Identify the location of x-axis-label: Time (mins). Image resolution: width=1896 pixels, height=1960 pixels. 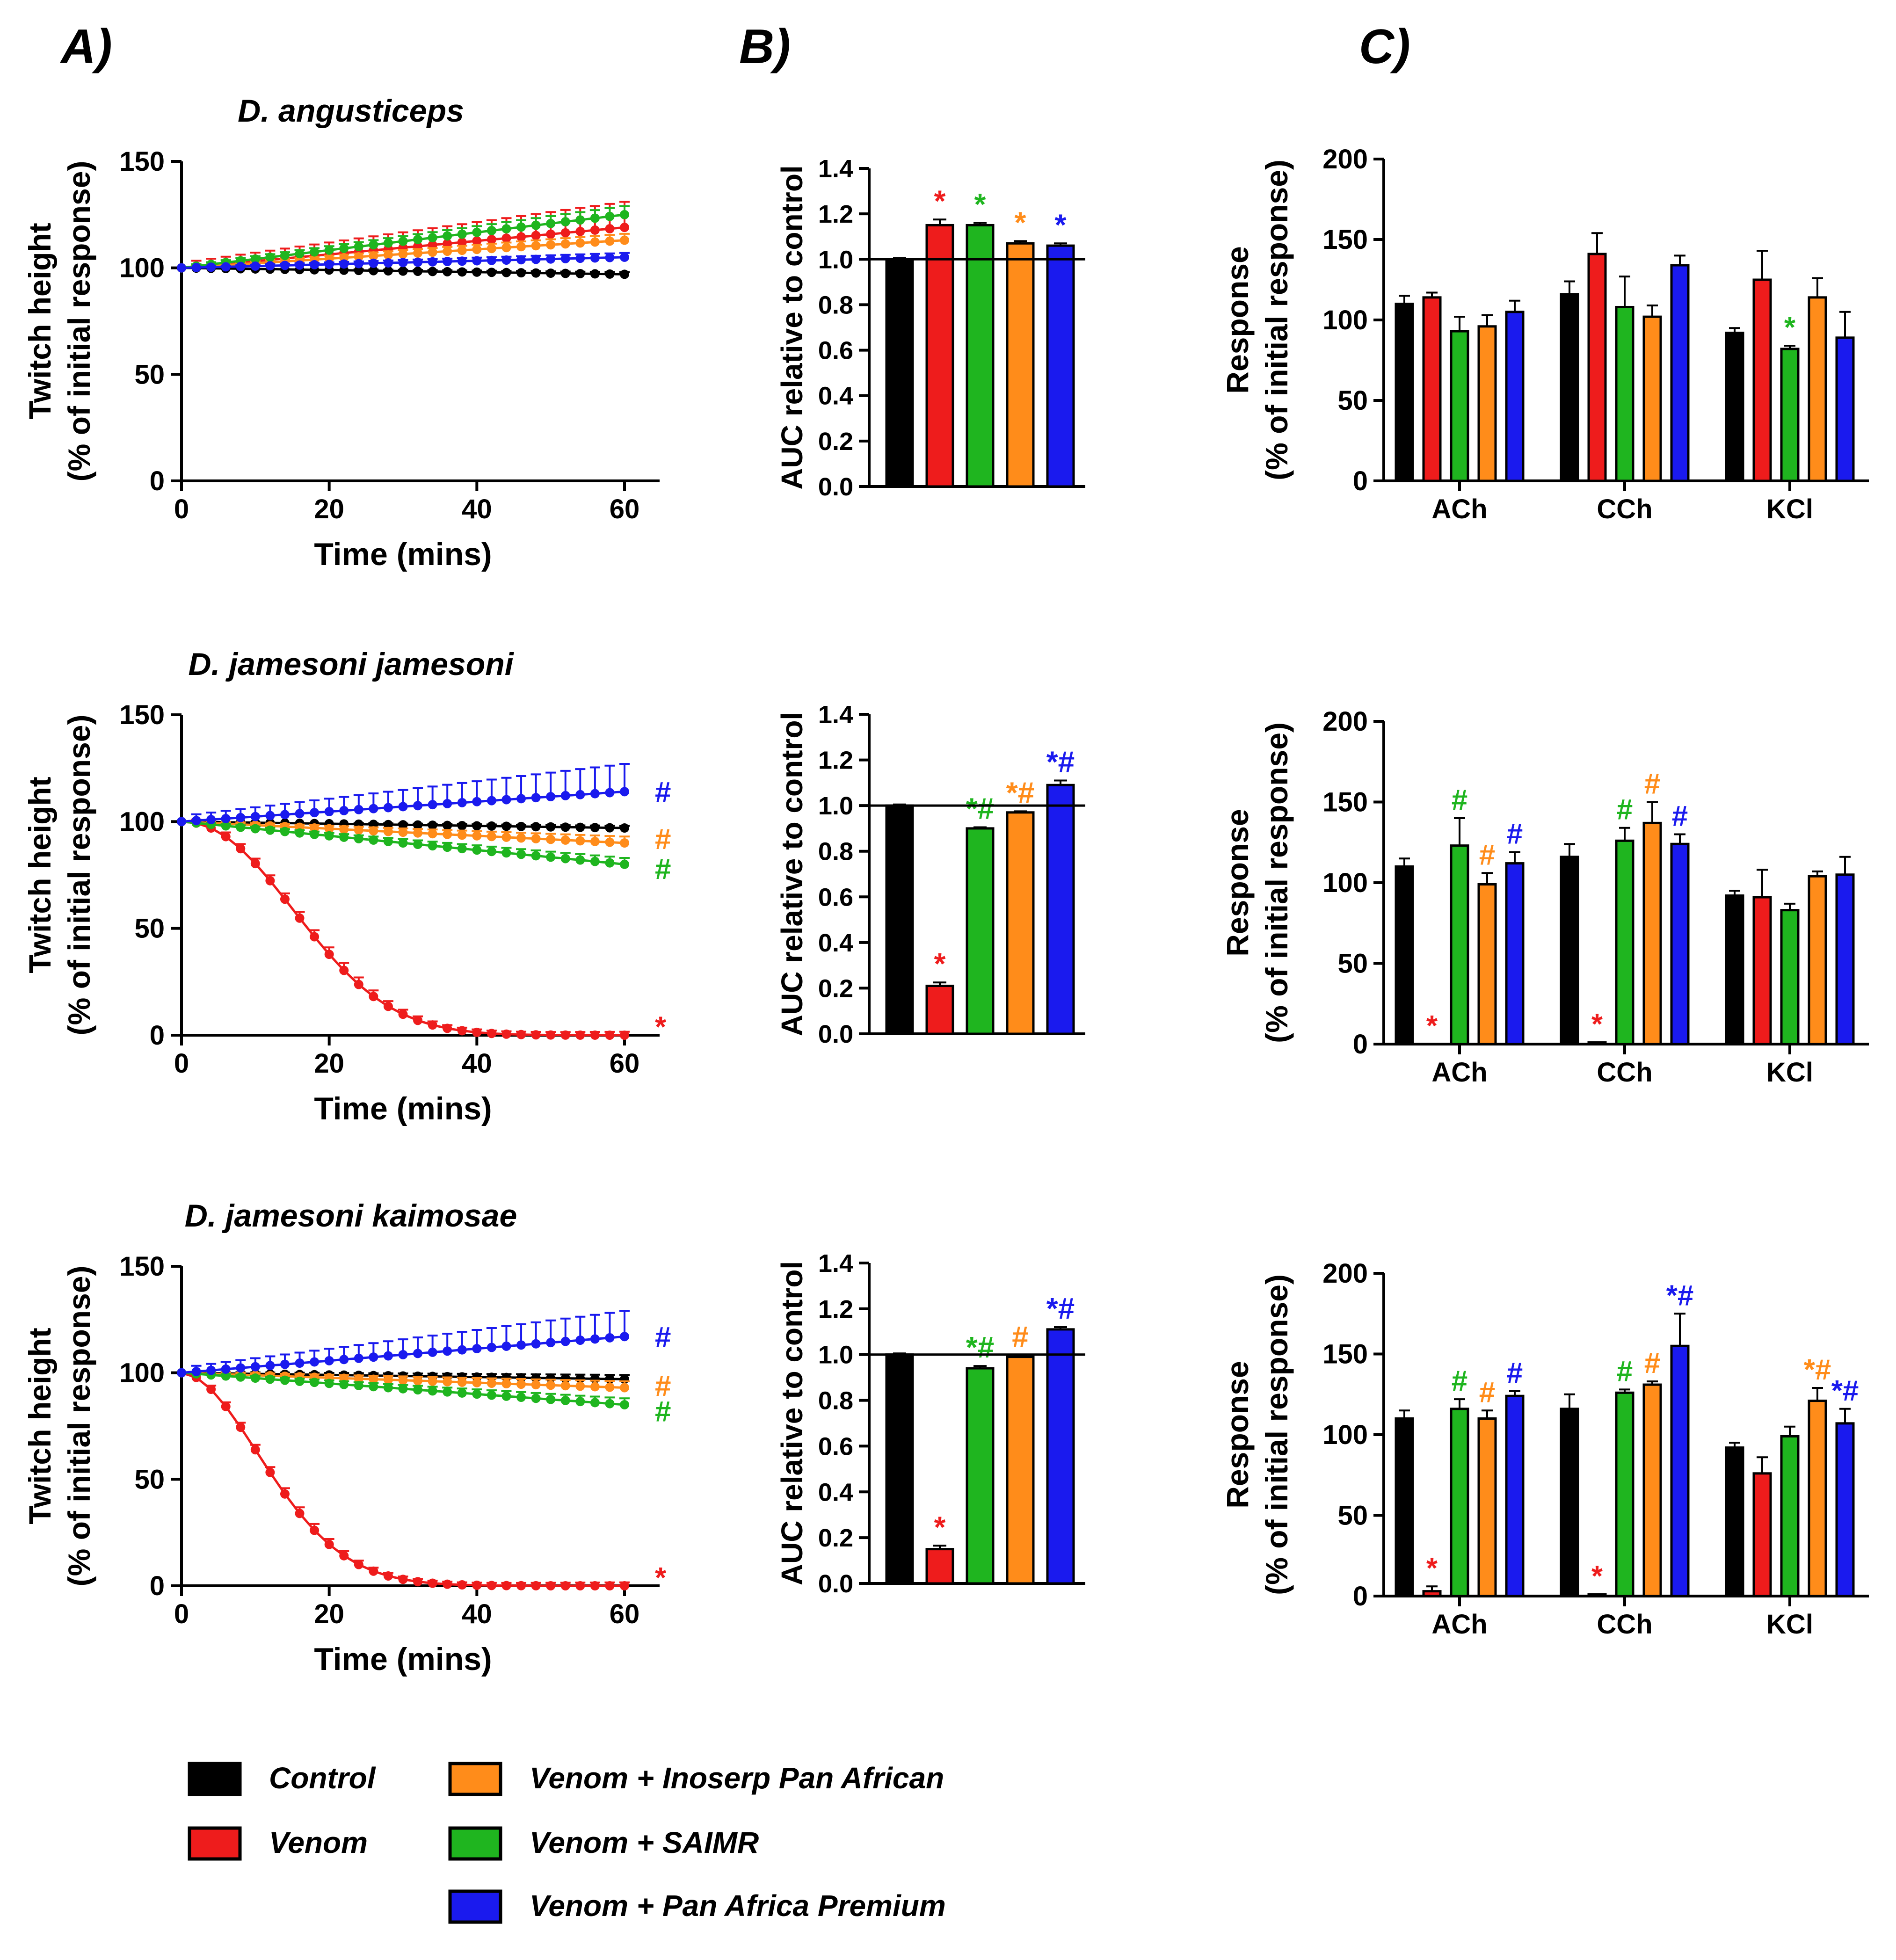
(403, 1109).